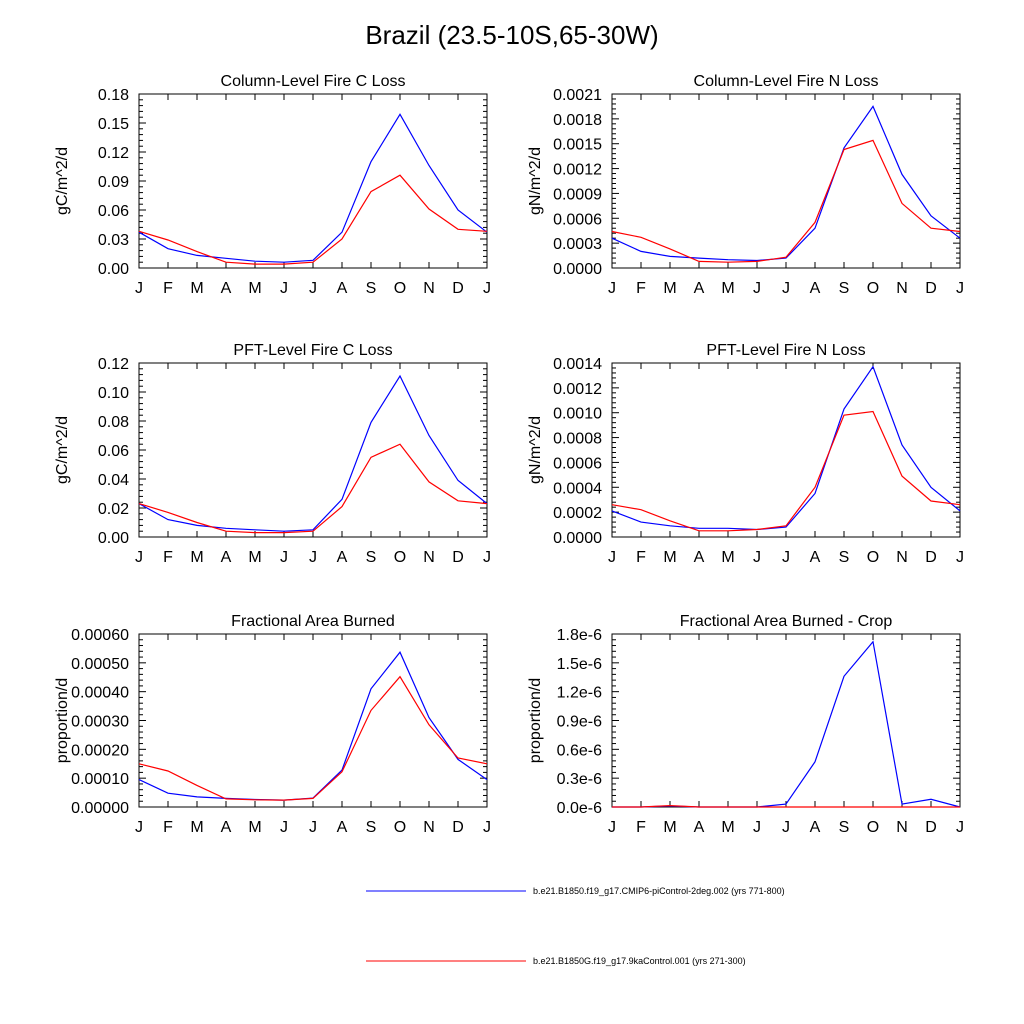 This screenshot has width=1024, height=1024. I want to click on chart-title: Column-Level Fire C Loss, so click(313, 81).